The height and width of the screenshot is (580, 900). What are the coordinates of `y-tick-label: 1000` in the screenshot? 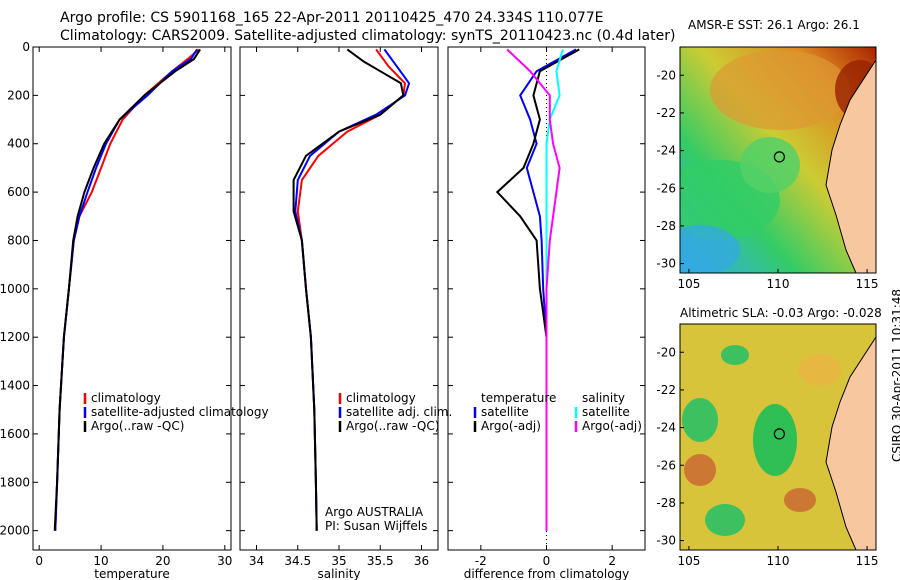 It's located at (15, 289).